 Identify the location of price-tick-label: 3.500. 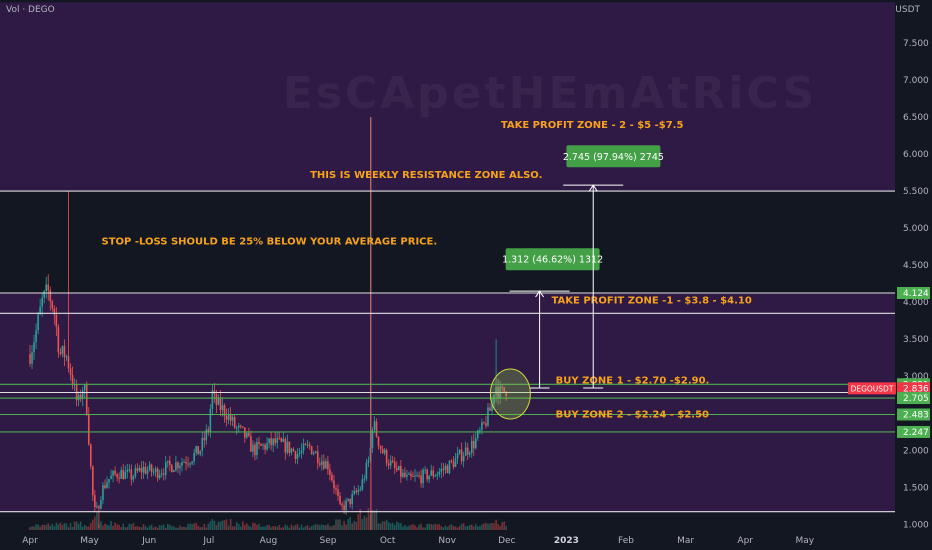
(916, 340).